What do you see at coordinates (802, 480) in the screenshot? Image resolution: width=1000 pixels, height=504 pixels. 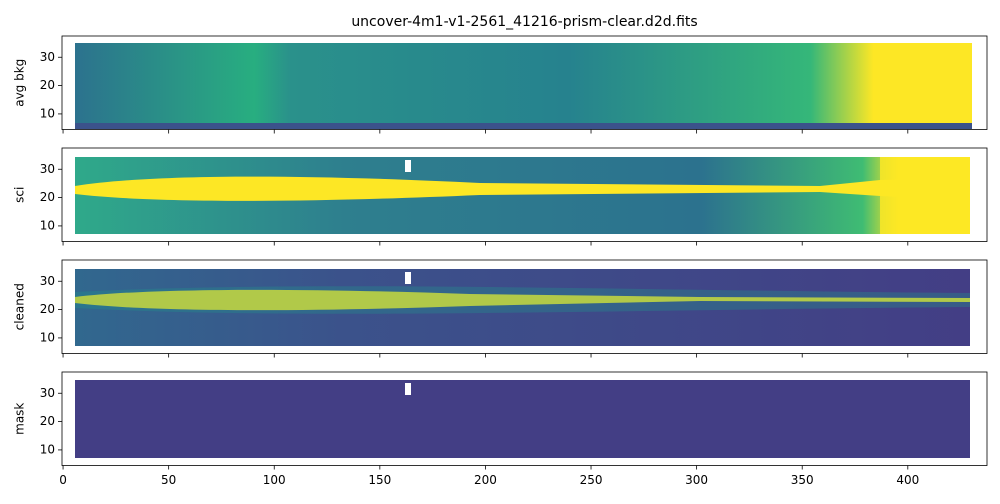 I see `x-tick-label: 350` at bounding box center [802, 480].